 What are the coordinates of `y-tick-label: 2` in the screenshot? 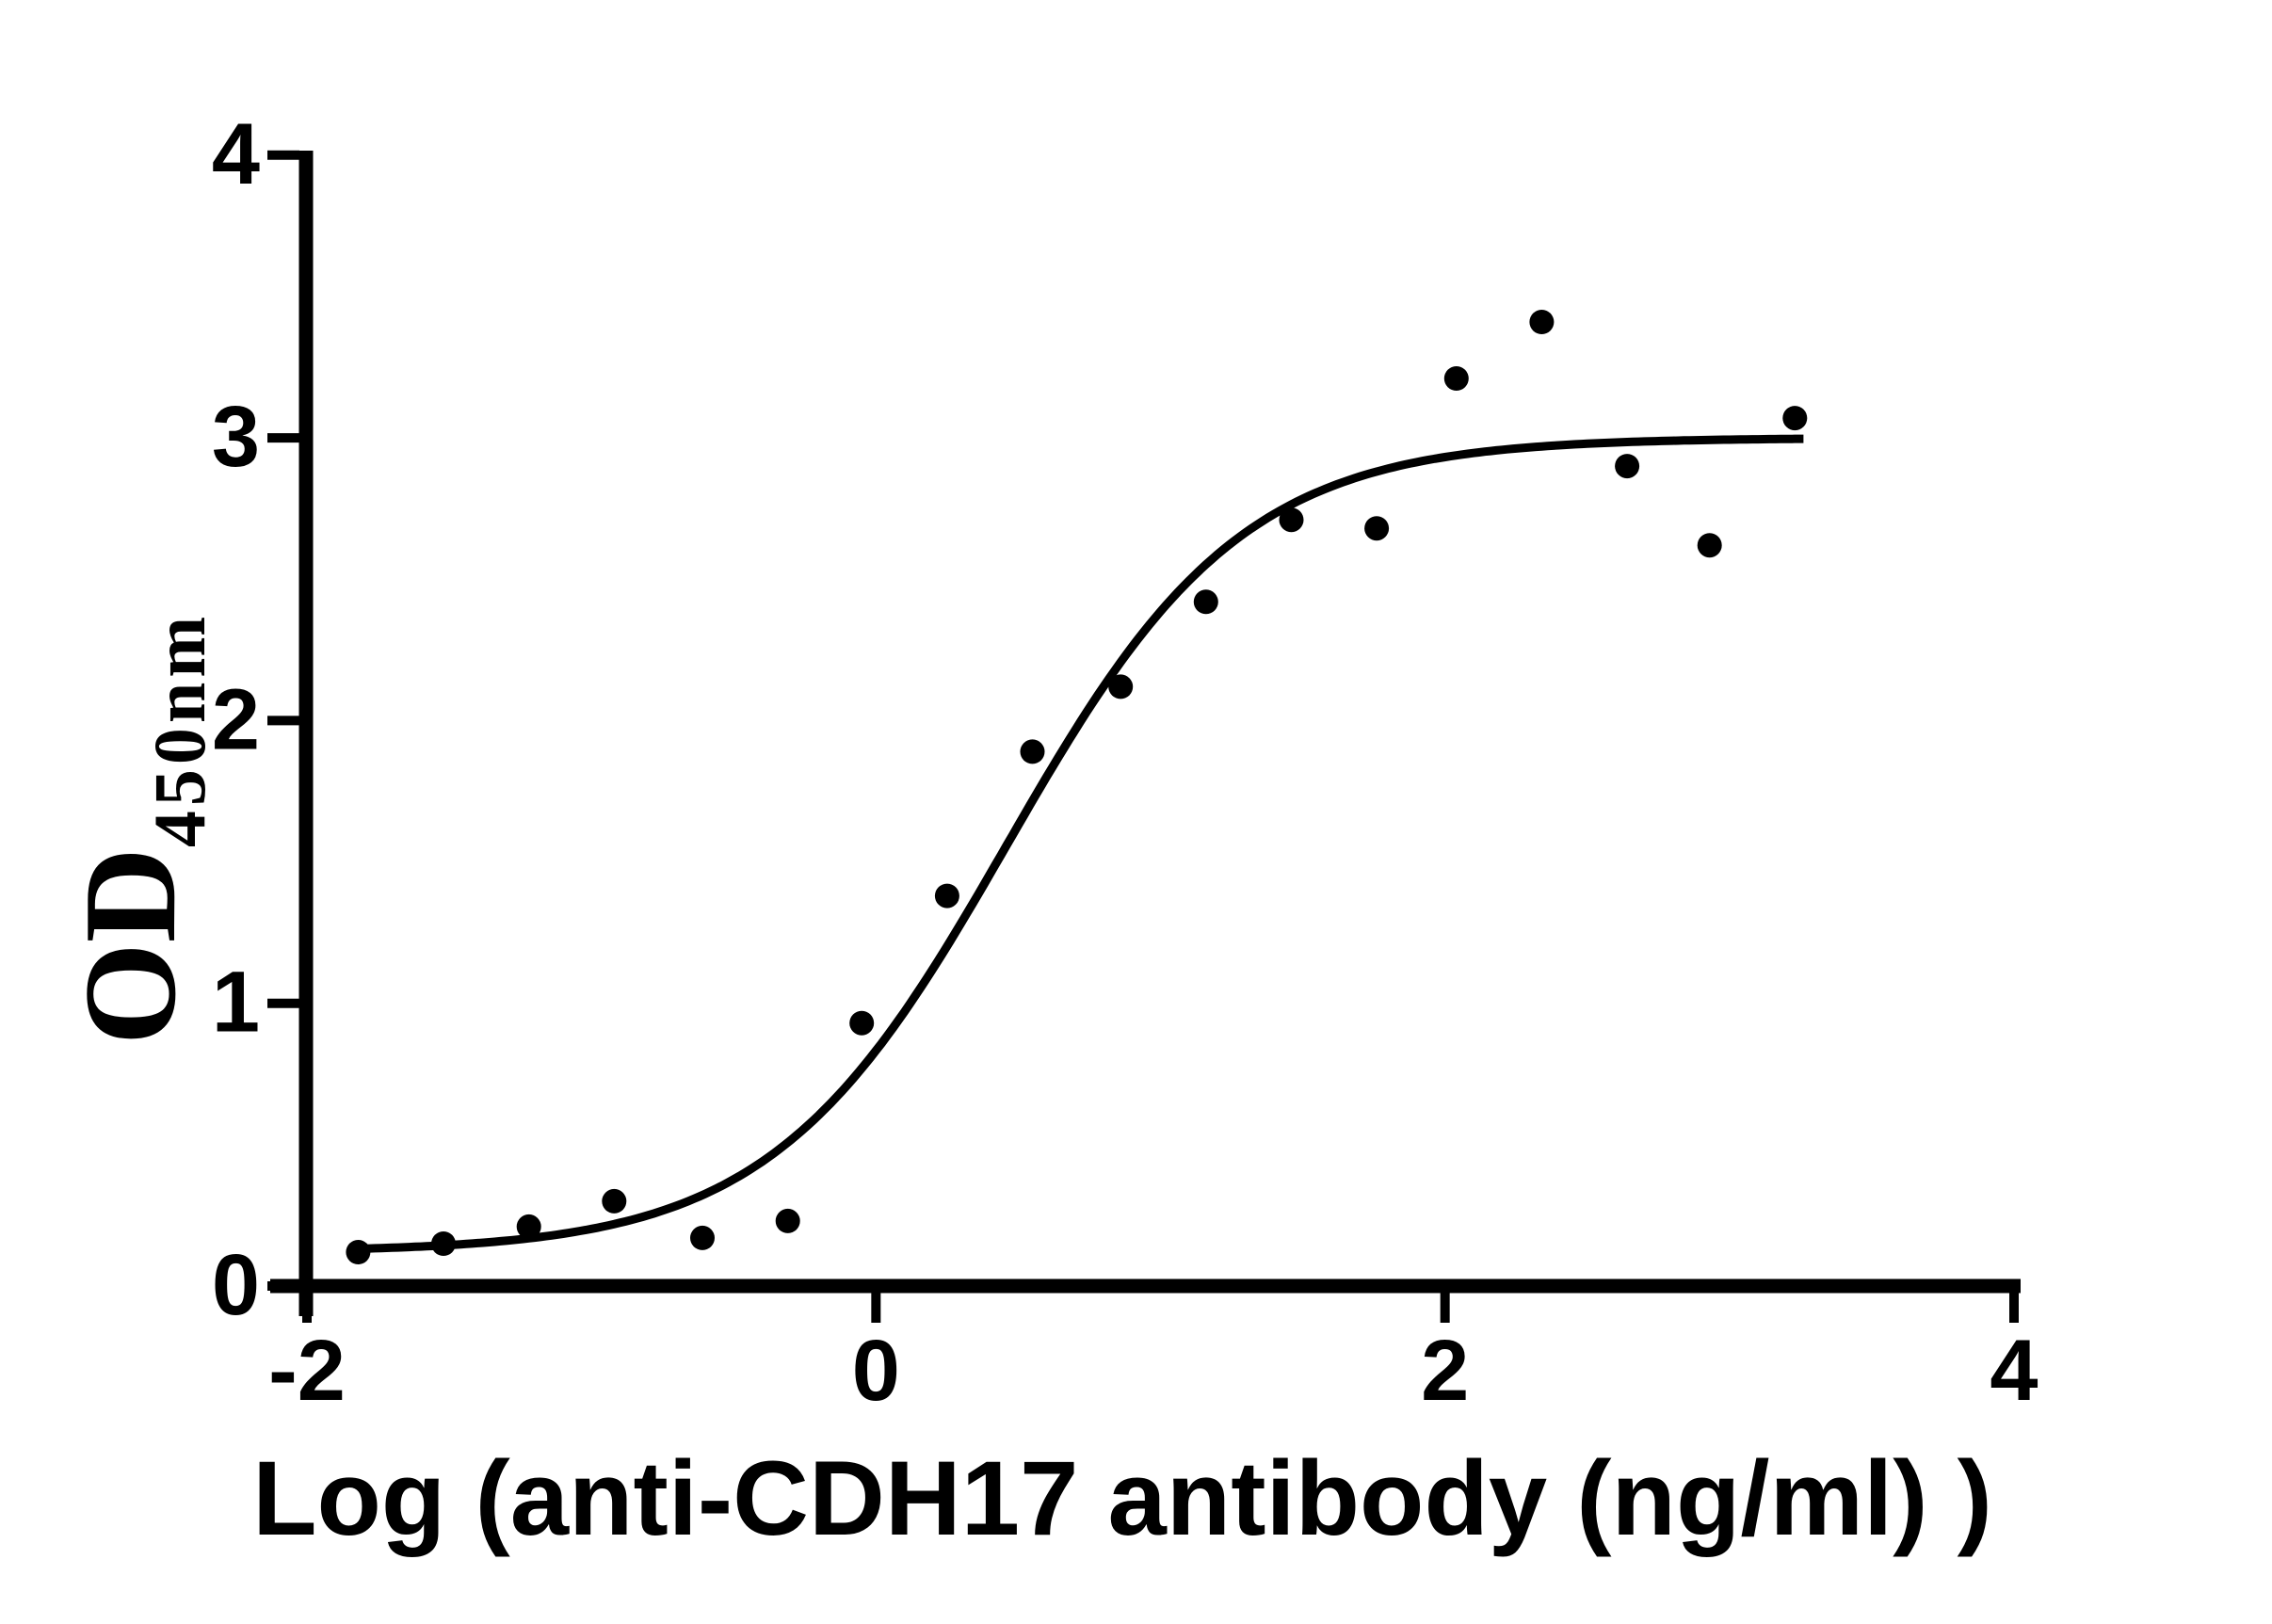 It's located at (236, 719).